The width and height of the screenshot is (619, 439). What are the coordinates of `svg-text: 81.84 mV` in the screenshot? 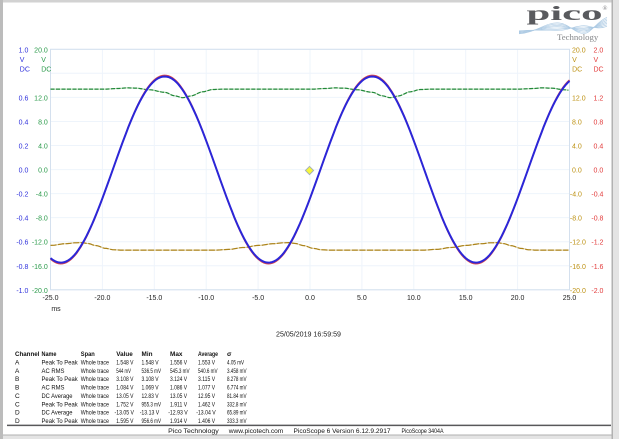 It's located at (237, 396).